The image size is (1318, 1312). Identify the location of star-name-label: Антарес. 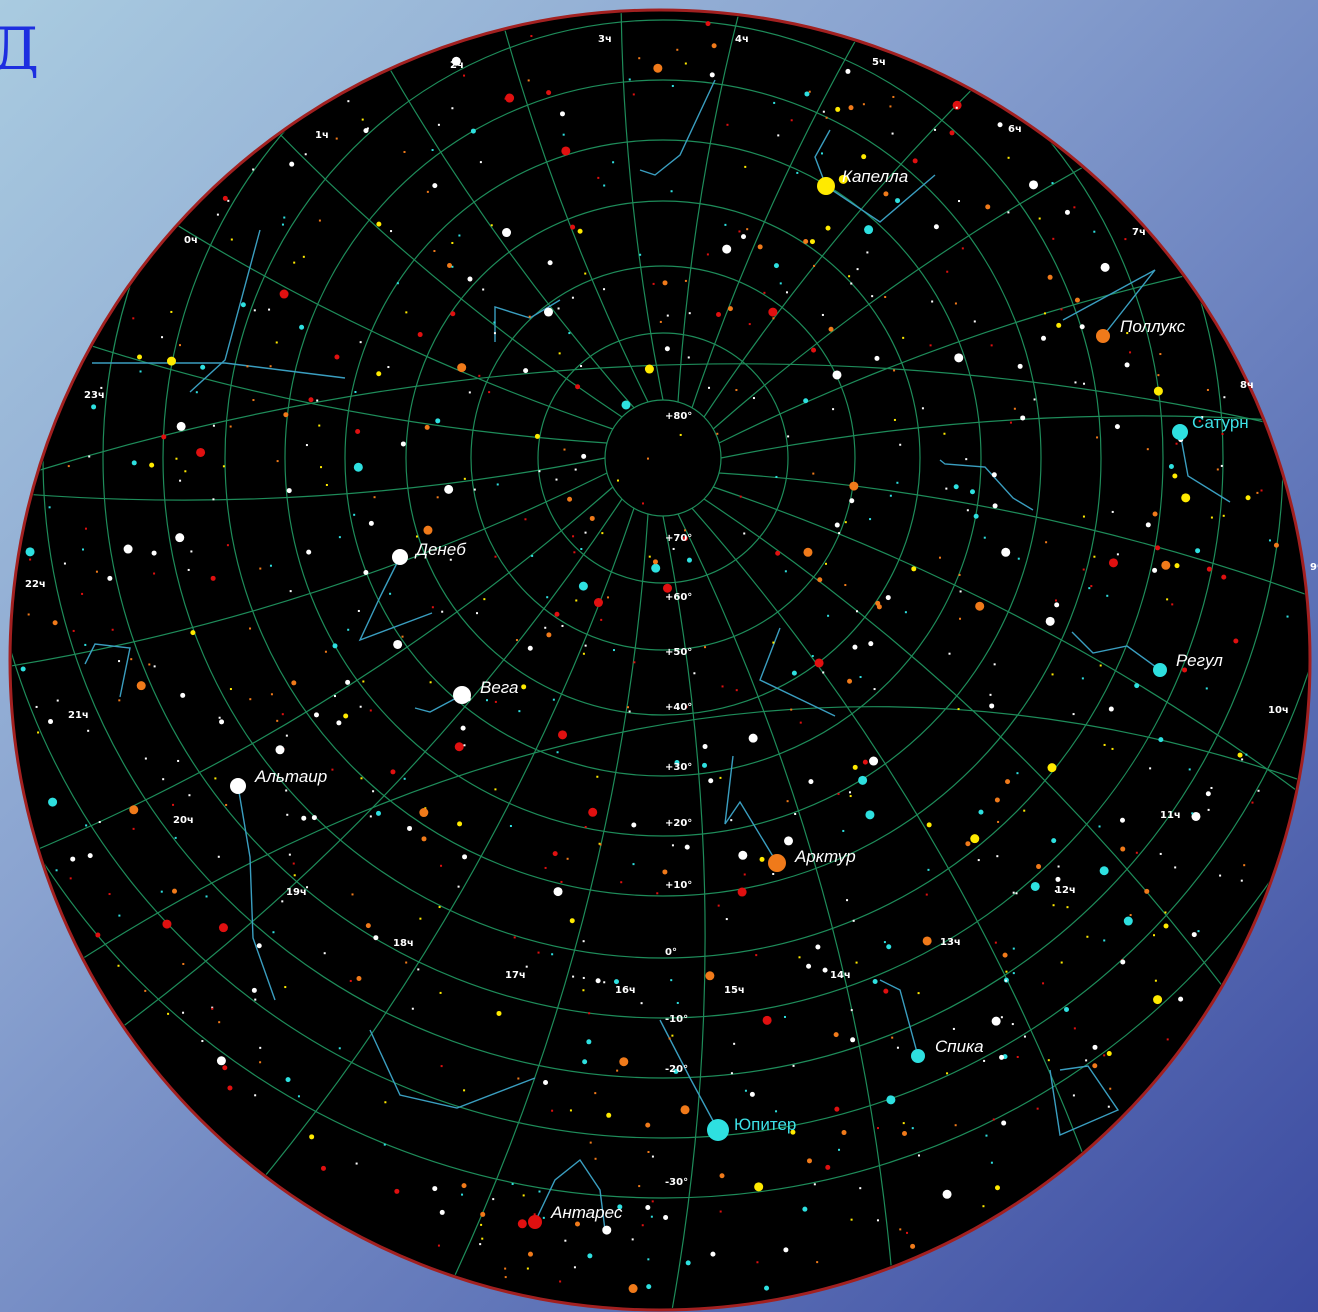
(586, 1212).